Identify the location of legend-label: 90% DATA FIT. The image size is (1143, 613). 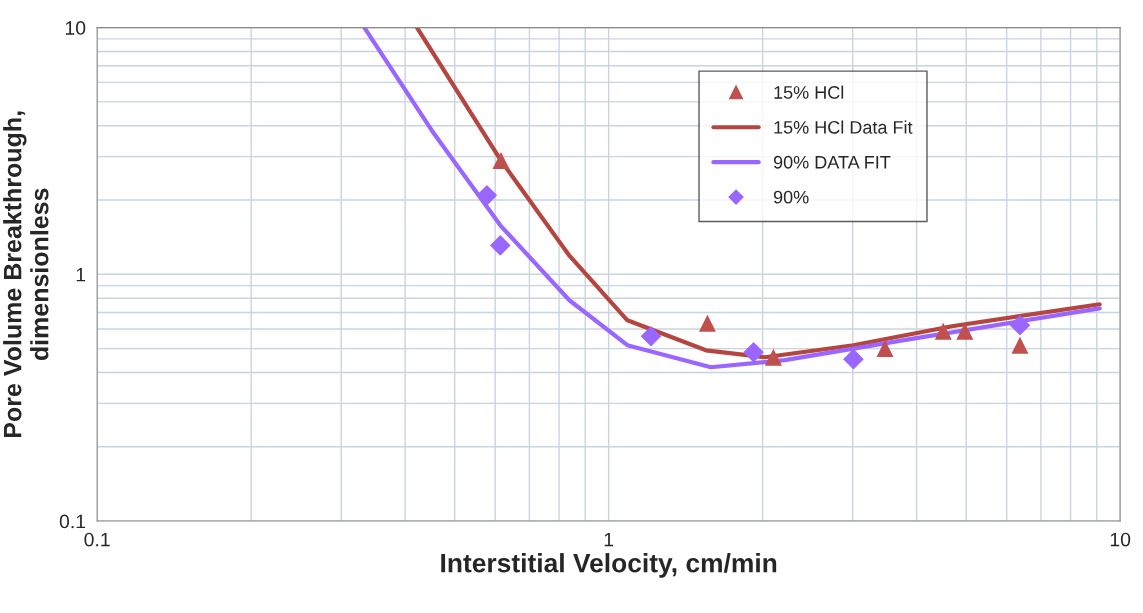
(832, 162).